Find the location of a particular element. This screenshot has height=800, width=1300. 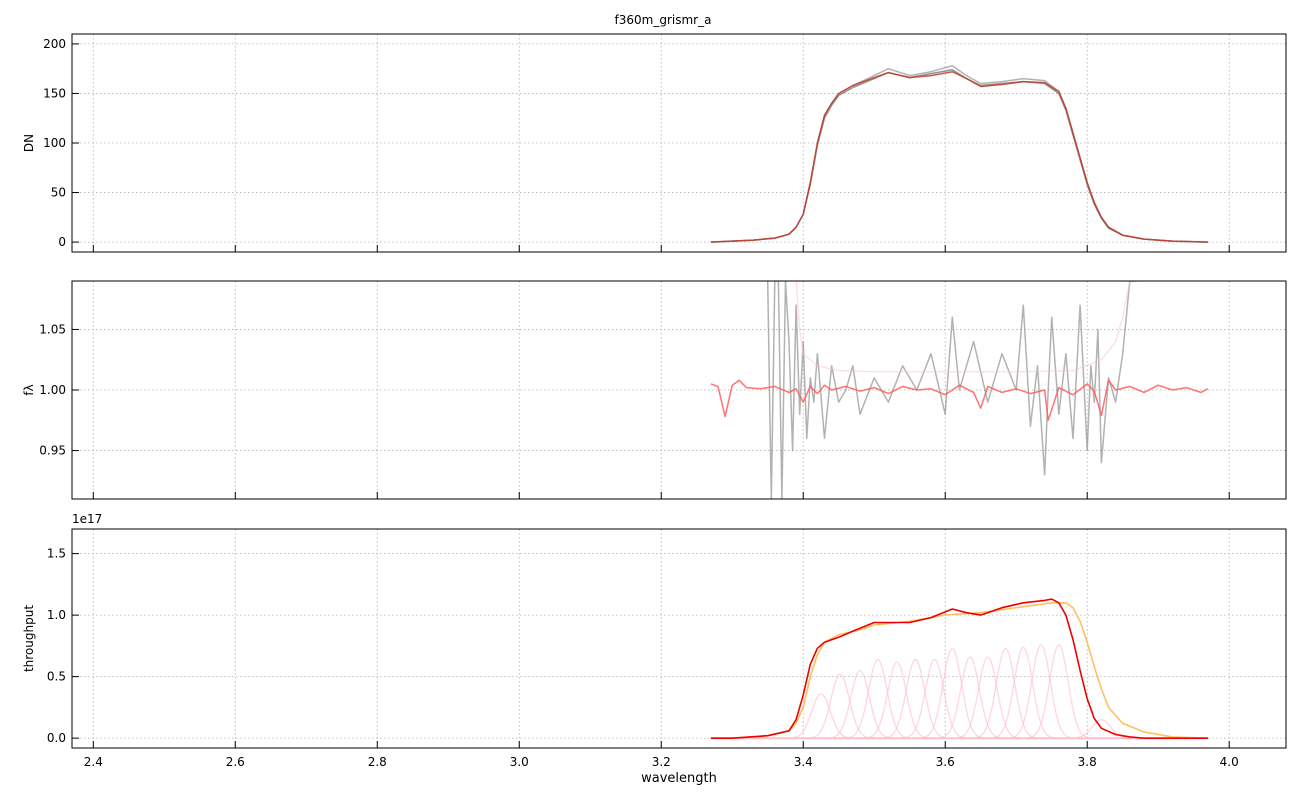

series-line-total-red is located at coordinates (959, 669).